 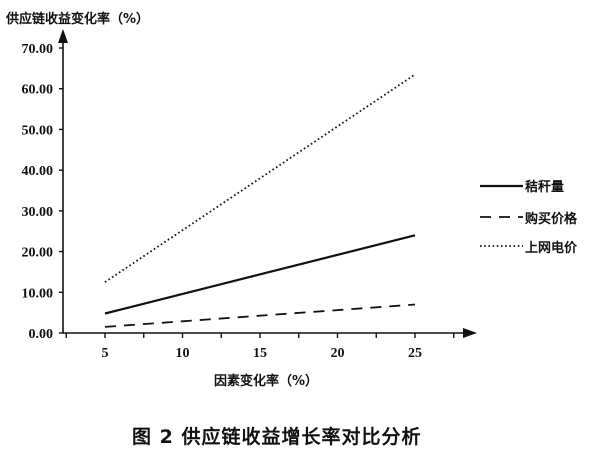 I want to click on x-tick-label: 15, so click(x=260, y=353).